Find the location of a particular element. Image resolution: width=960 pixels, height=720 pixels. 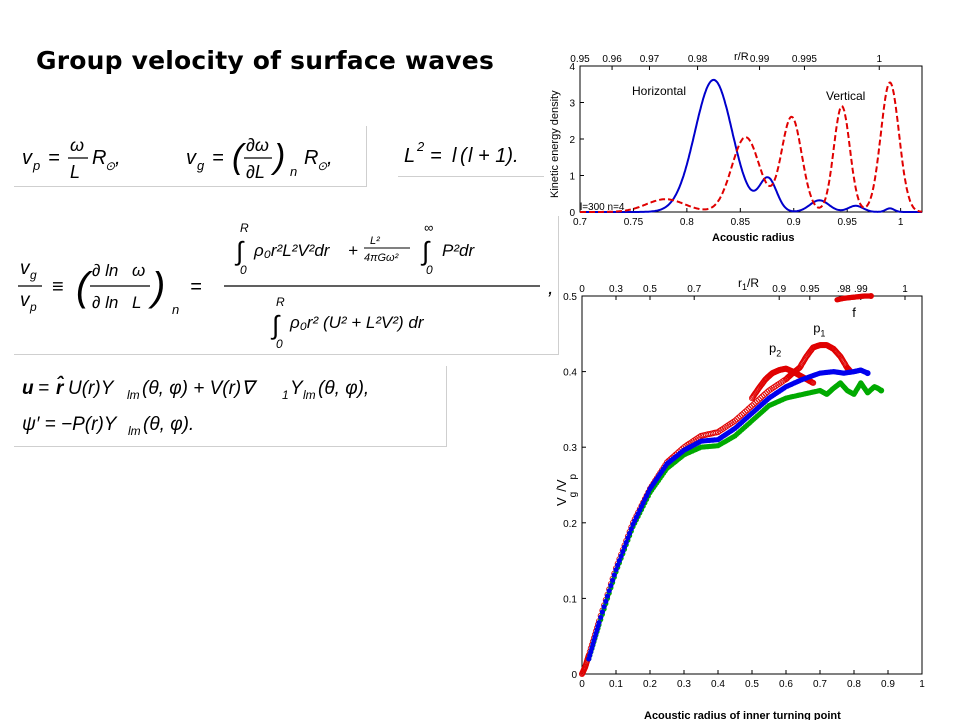

svg-text: P²dr is located at coordinates (458, 250).